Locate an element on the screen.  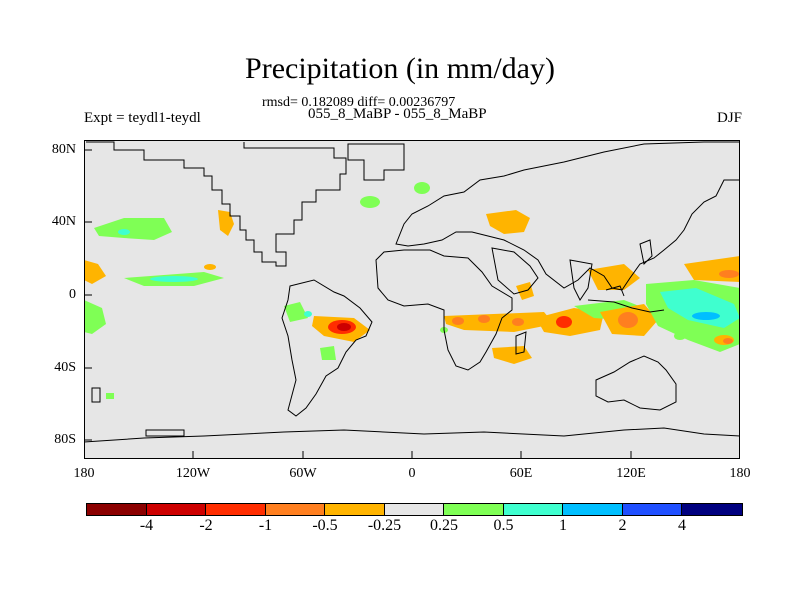
india-outline is located at coordinates (581, 280).